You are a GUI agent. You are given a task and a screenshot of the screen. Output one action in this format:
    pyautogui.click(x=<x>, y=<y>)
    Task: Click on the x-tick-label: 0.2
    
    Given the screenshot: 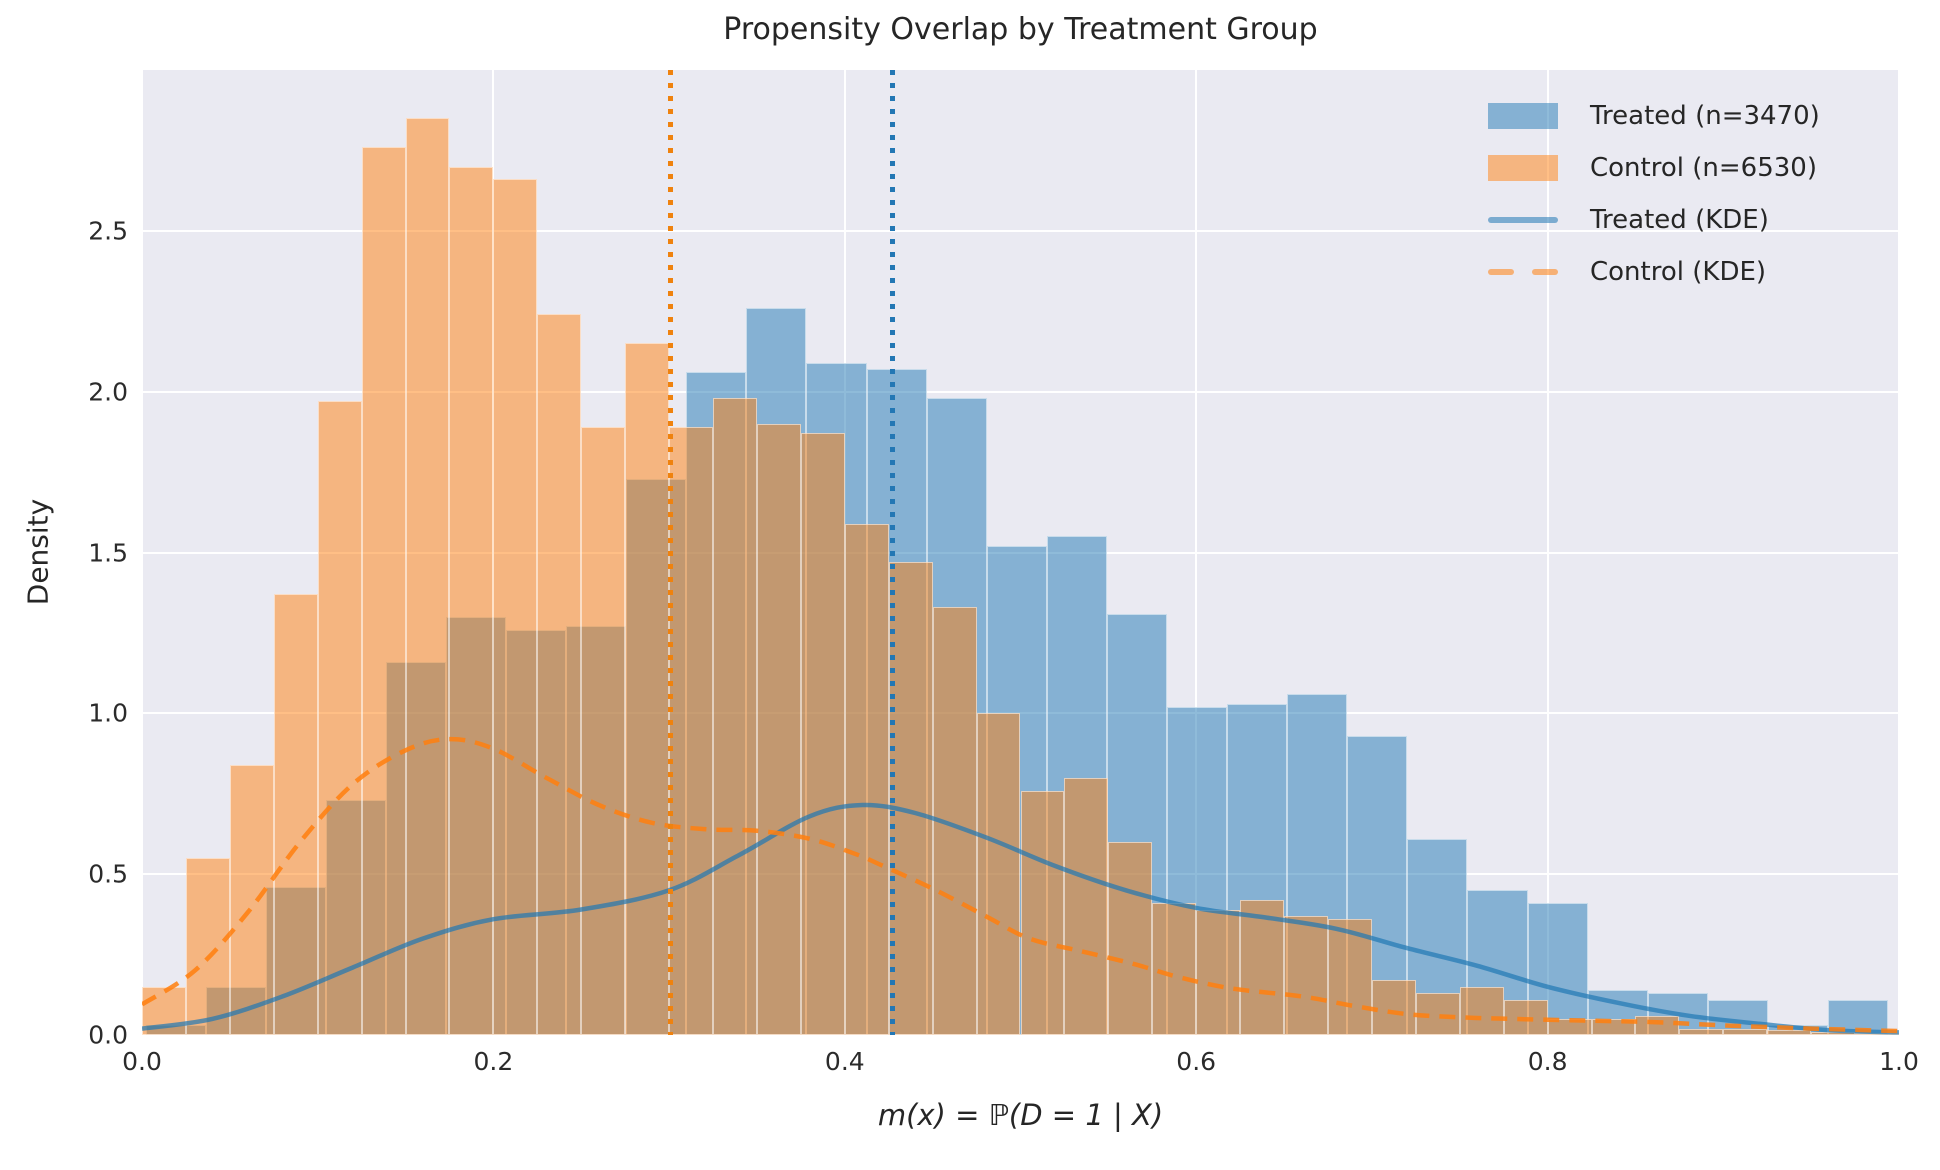 What is the action you would take?
    pyautogui.click(x=493, y=1061)
    